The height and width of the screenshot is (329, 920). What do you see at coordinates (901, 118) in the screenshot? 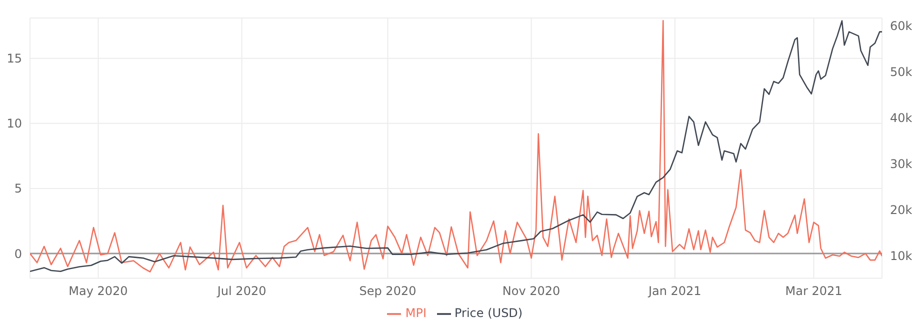
I see `y2-tick-label: 40k` at bounding box center [901, 118].